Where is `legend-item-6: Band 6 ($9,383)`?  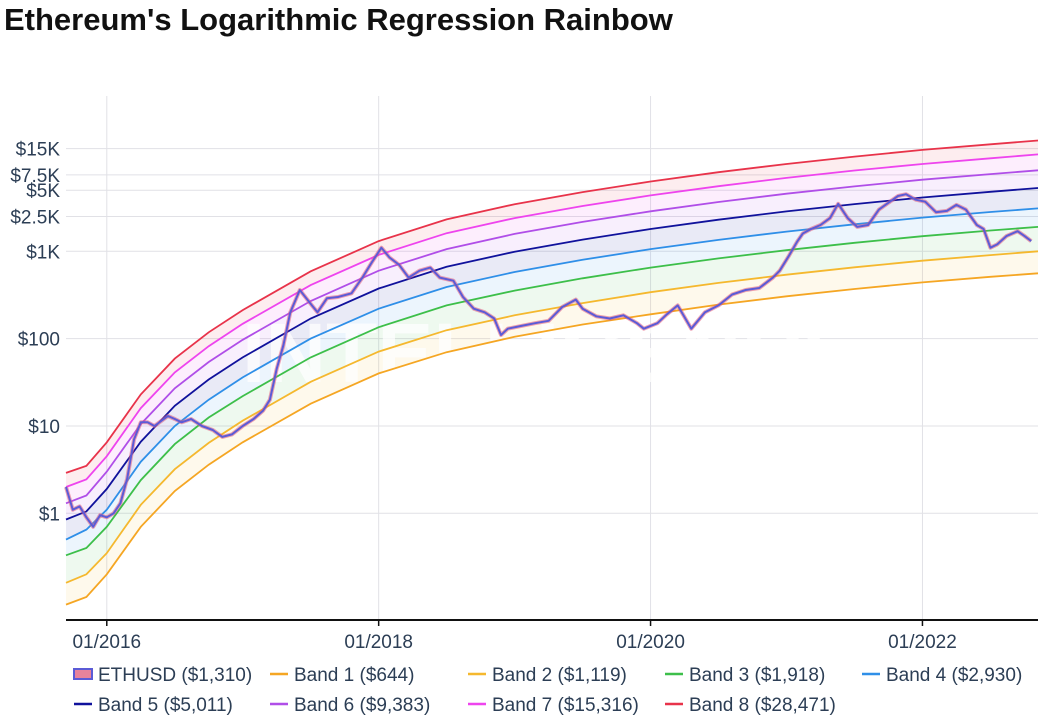
legend-item-6: Band 6 ($9,383) is located at coordinates (350, 705).